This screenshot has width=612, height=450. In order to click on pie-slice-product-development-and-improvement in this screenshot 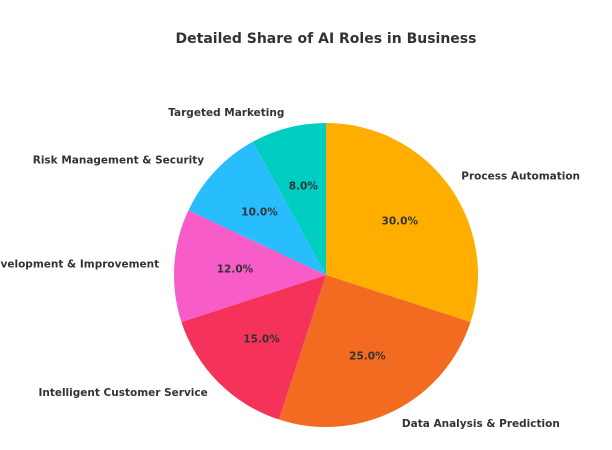, I will do `click(250, 266)`.